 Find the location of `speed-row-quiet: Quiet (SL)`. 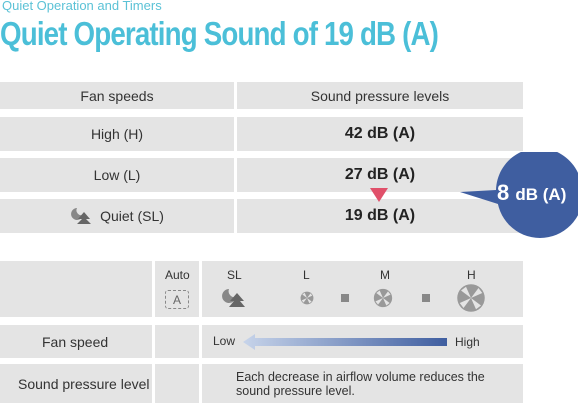

speed-row-quiet: Quiet (SL) is located at coordinates (117, 216).